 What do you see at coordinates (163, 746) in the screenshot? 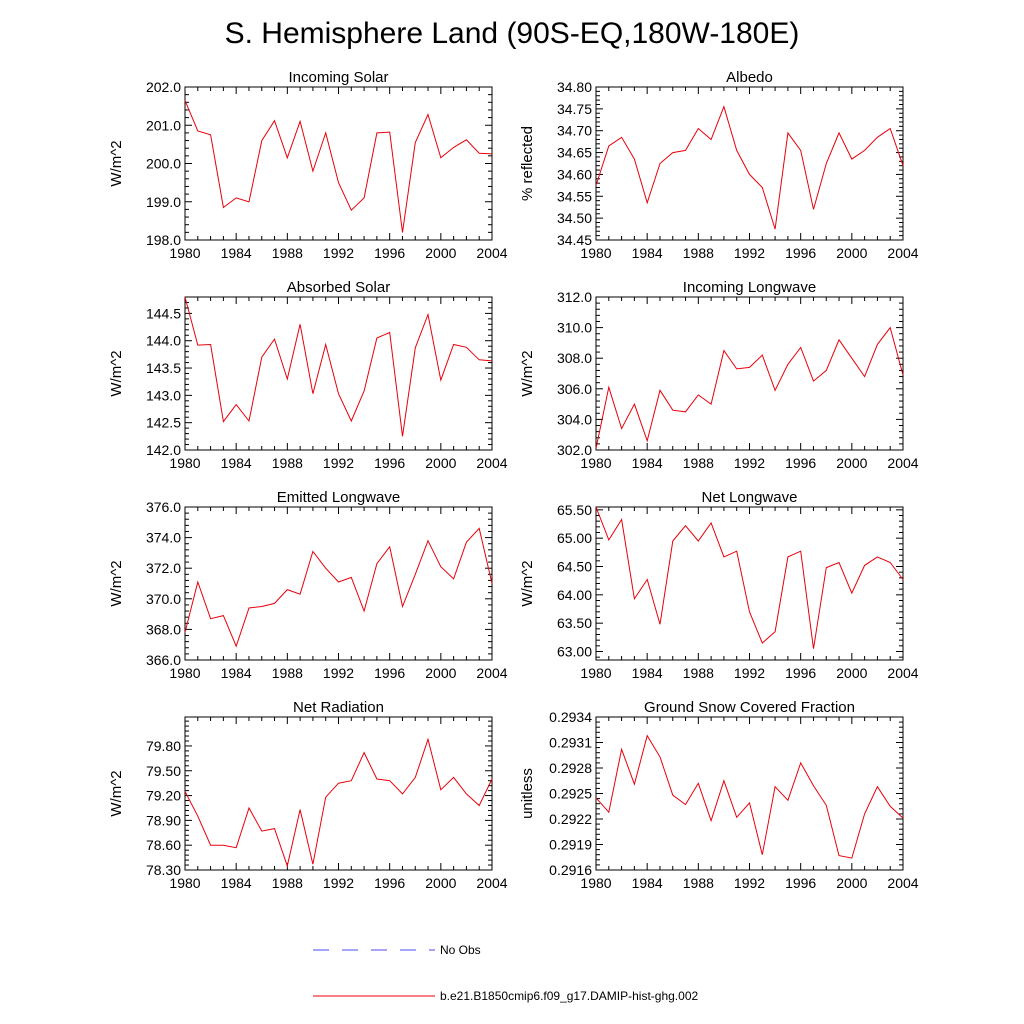
I see `y-tick-label: 79.80` at bounding box center [163, 746].